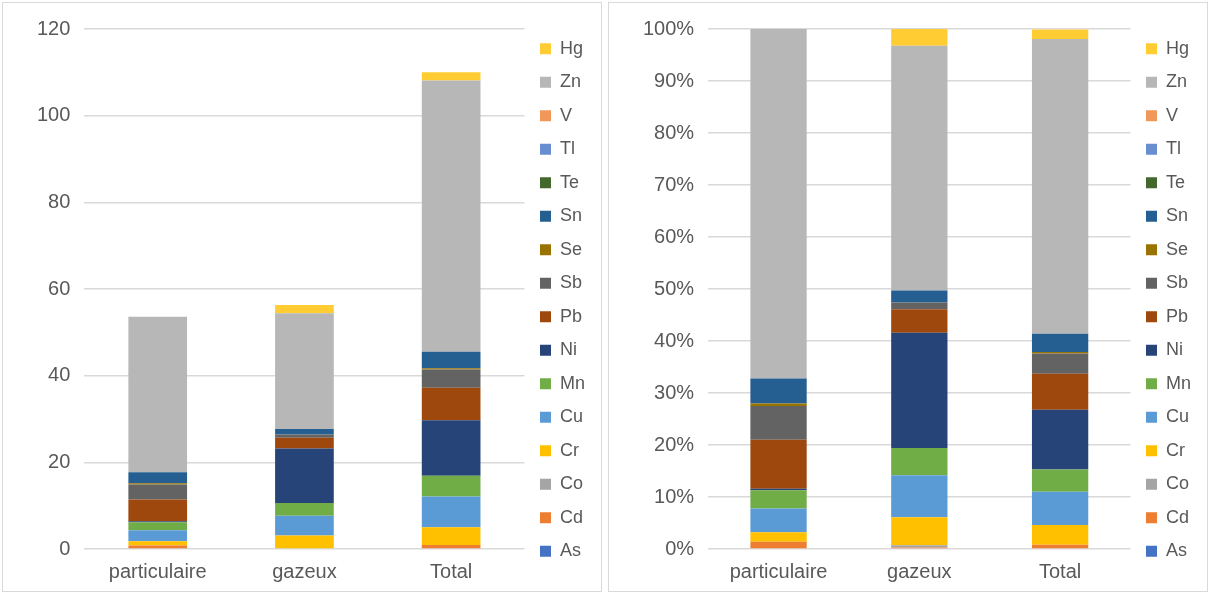 The width and height of the screenshot is (1216, 594). Describe the element at coordinates (674, 443) in the screenshot. I see `y-tick-label: 20%` at that location.